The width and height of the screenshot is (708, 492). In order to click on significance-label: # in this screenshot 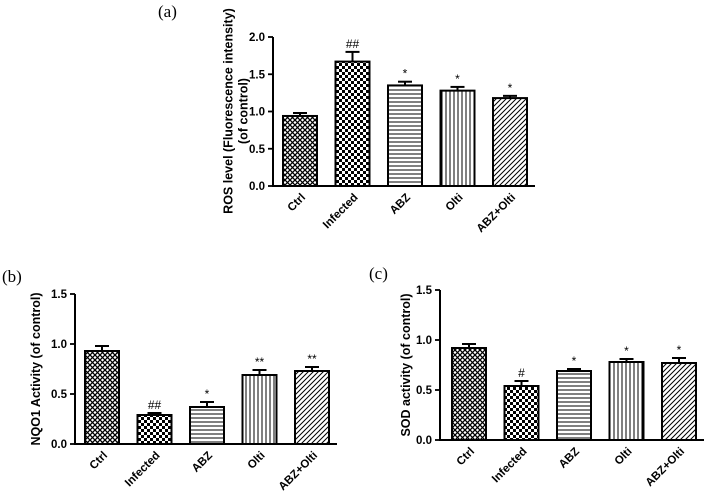, I will do `click(521, 373)`.